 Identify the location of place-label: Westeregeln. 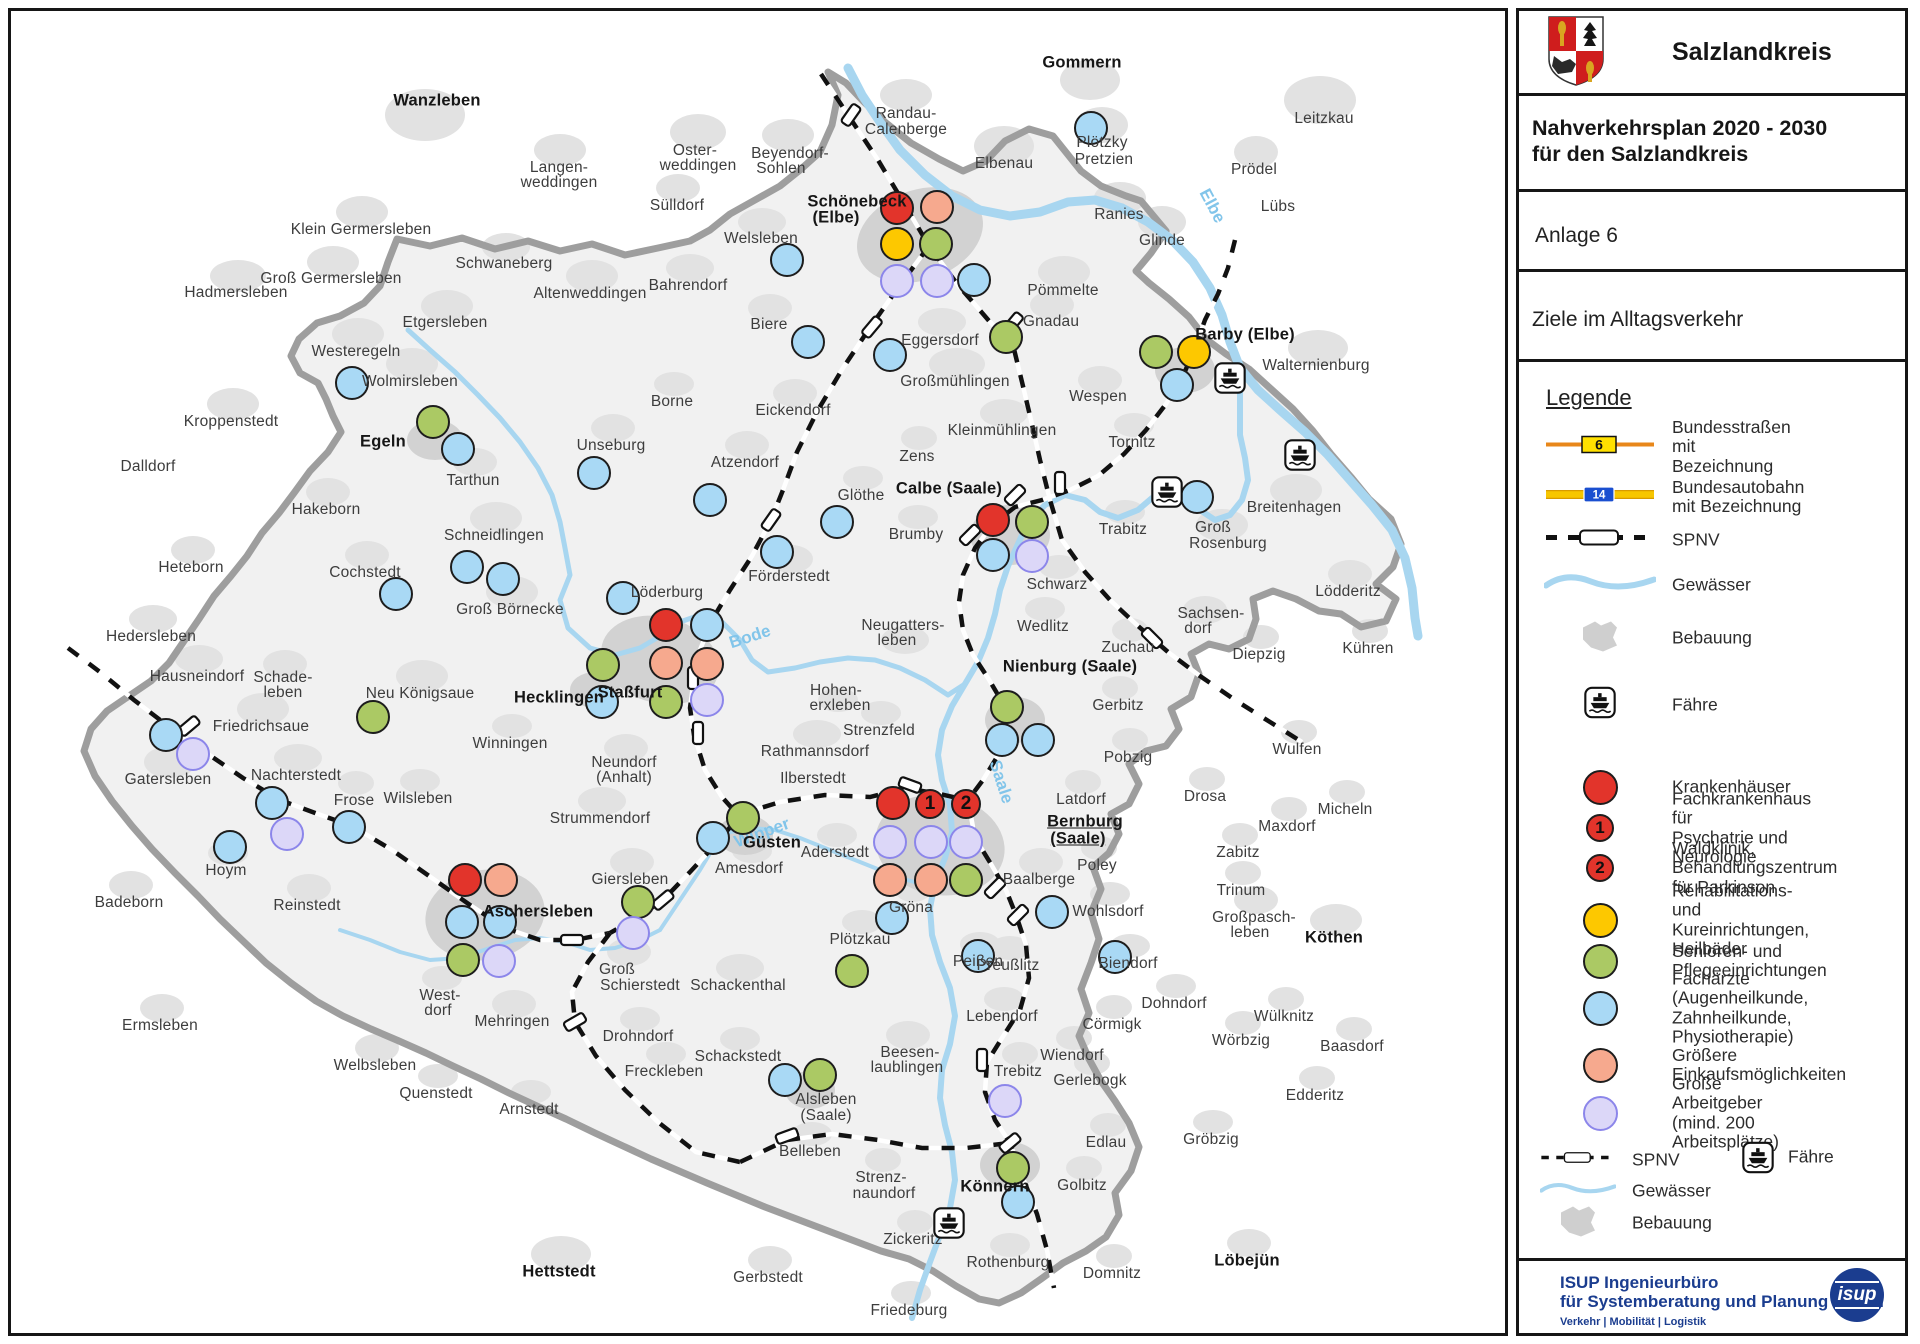
(356, 351).